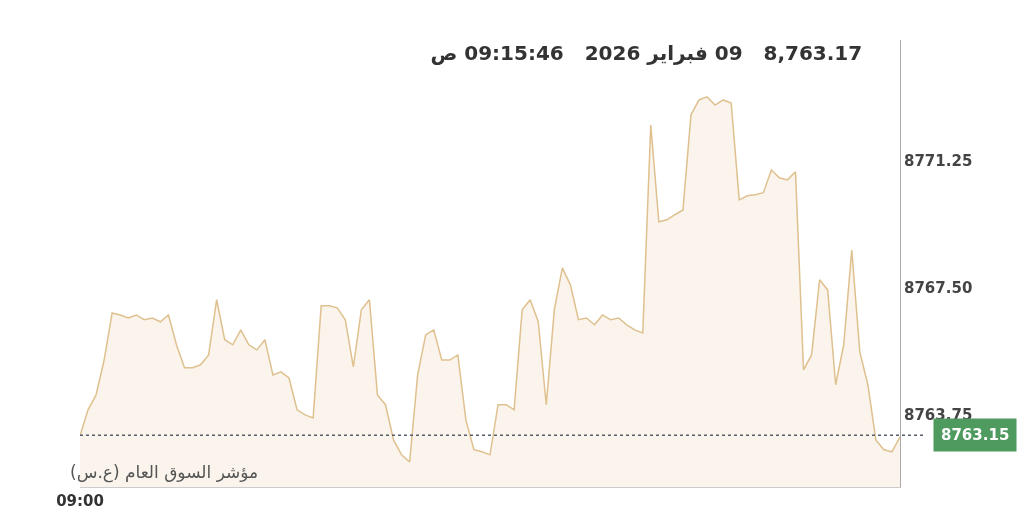 Image resolution: width=1024 pixels, height=526 pixels. I want to click on y-tick-label: 8767.50, so click(938, 288).